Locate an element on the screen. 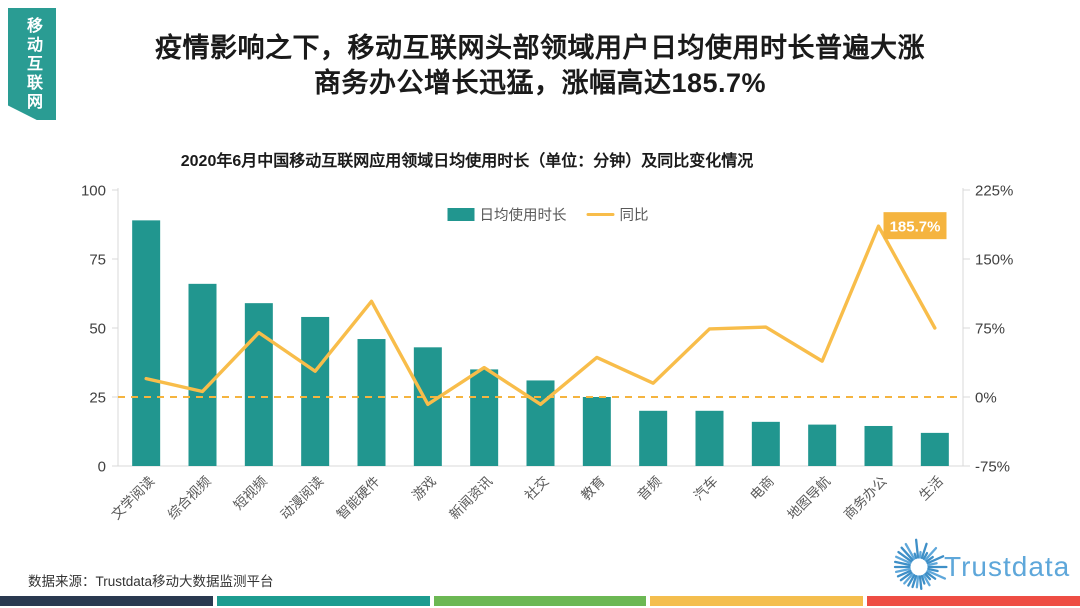  svg-text: 0 is located at coordinates (102, 467).